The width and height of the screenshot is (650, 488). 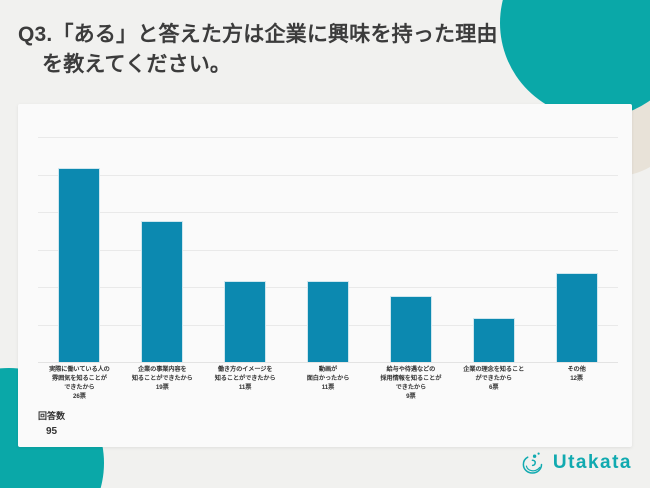 What do you see at coordinates (592, 462) in the screenshot?
I see `utakata-logo-text: Utakata` at bounding box center [592, 462].